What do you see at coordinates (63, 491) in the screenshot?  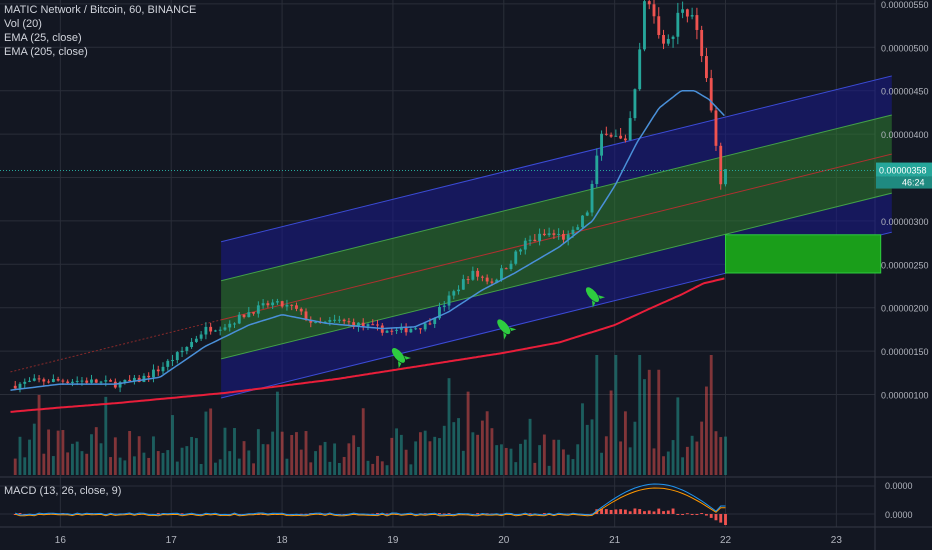 I see `macd-legend: MACD (13, 26, close, 9)` at bounding box center [63, 491].